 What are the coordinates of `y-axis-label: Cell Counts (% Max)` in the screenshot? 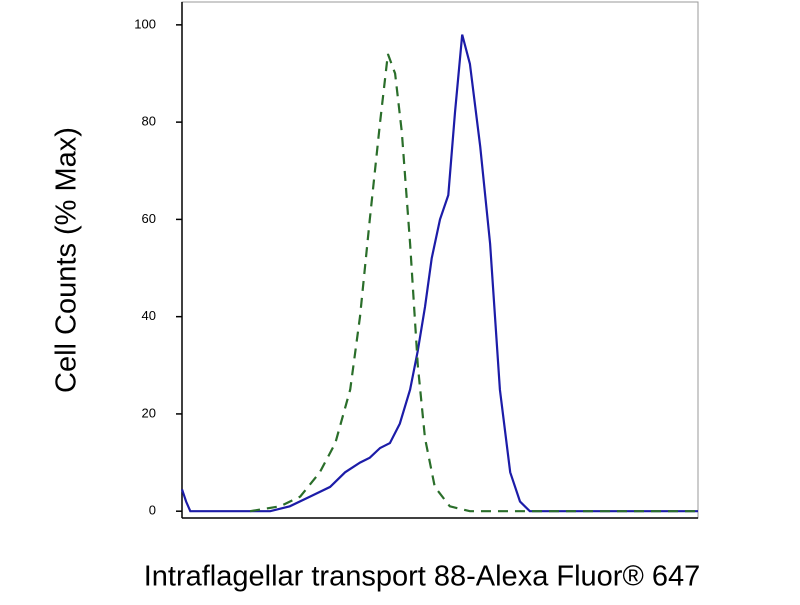 It's located at (67, 260).